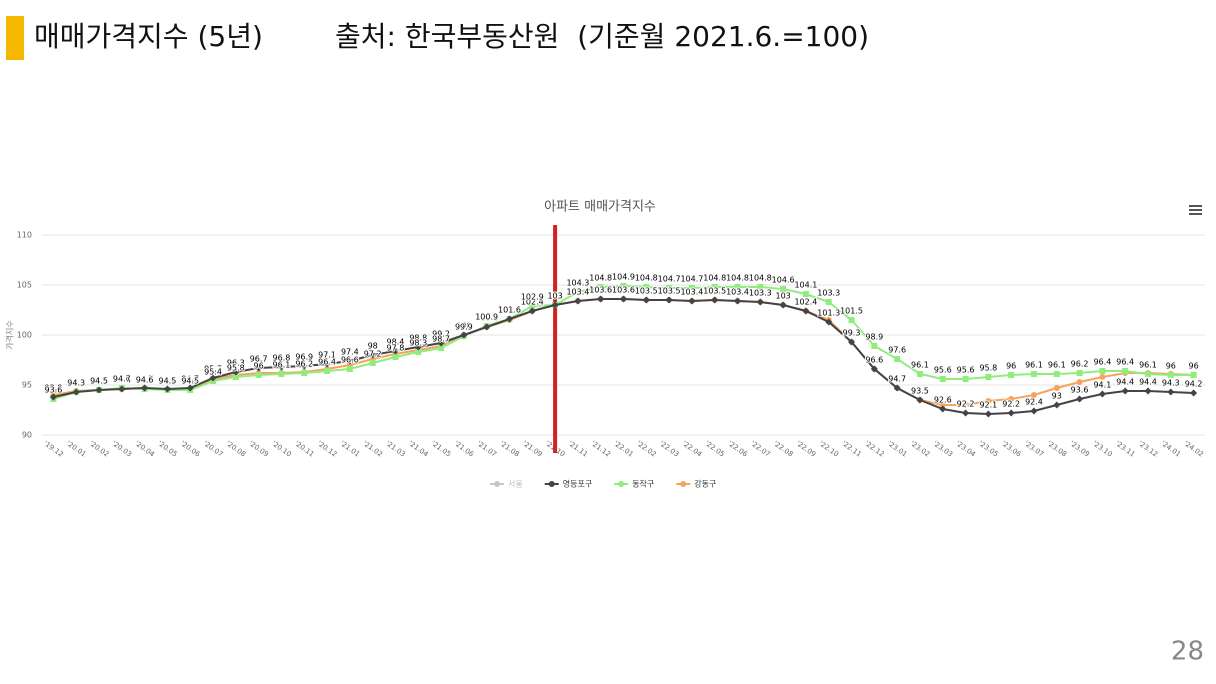 The height and width of the screenshot is (684, 1216). Describe the element at coordinates (646, 278) in the screenshot. I see `data-label: 104.8` at that location.